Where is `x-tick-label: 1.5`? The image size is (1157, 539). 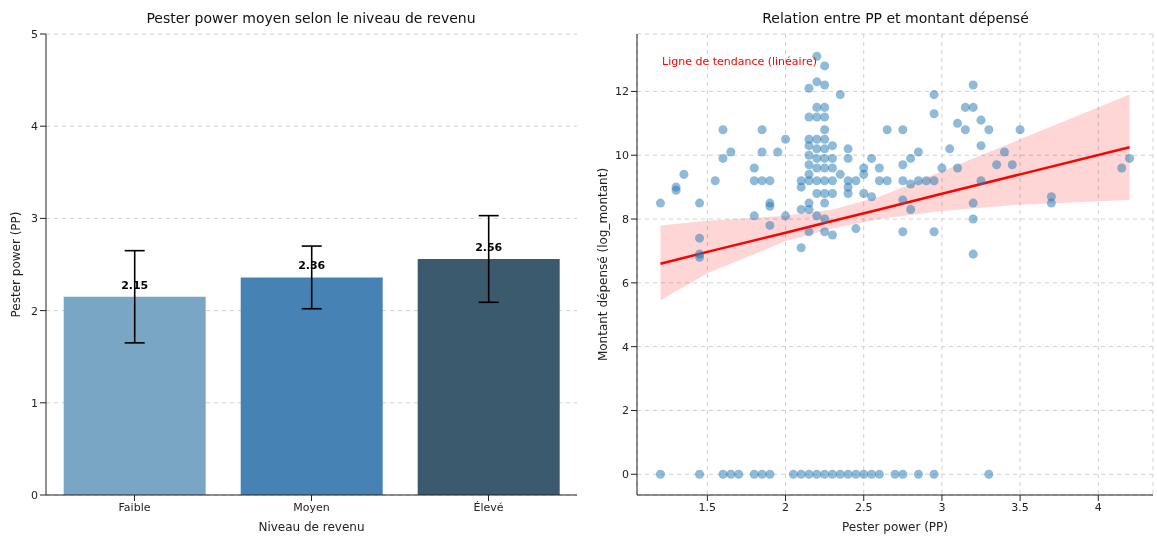 x-tick-label: 1.5 is located at coordinates (707, 507).